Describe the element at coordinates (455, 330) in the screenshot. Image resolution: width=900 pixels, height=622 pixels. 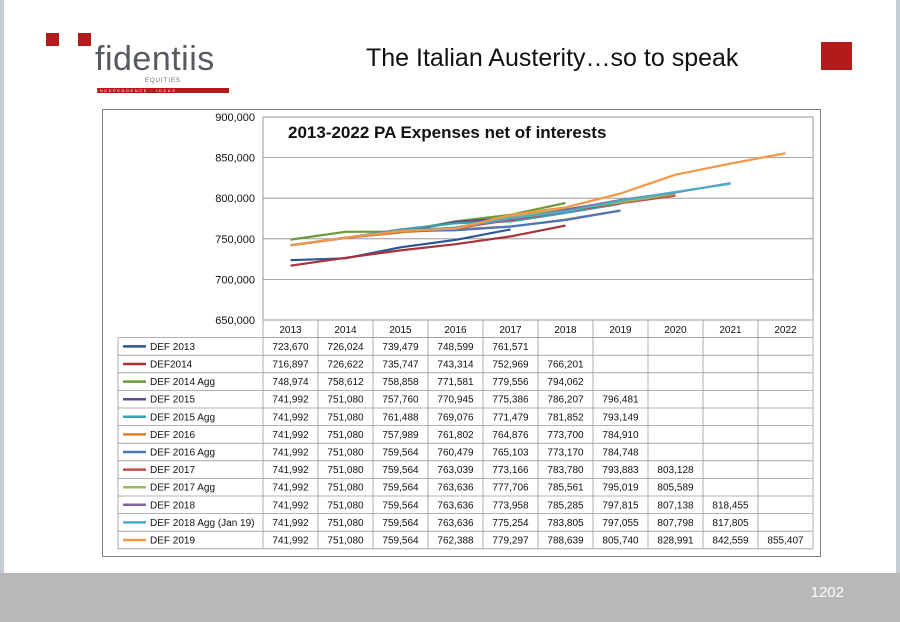
I see `x-category-label: 2016` at that location.